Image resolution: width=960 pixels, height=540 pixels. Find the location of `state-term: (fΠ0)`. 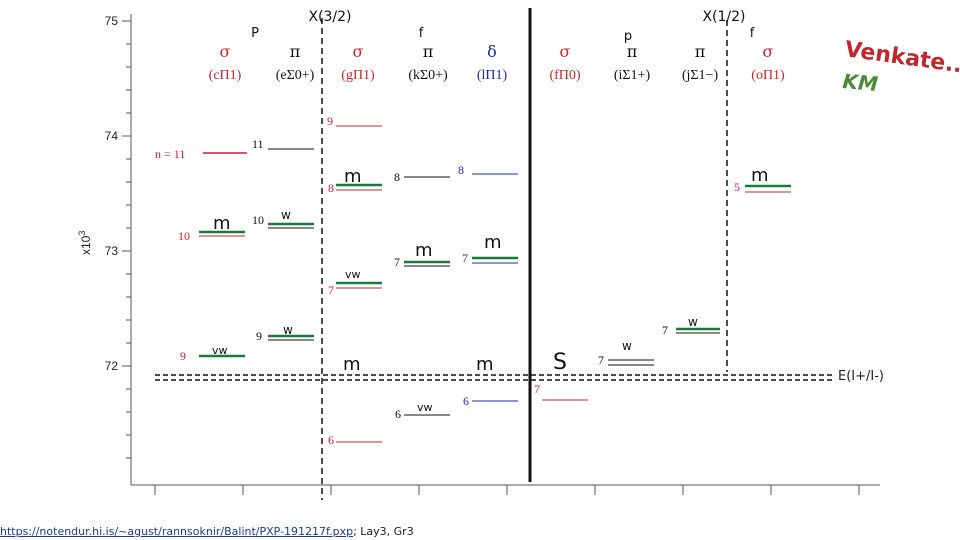

state-term: (fΠ0) is located at coordinates (564, 75).